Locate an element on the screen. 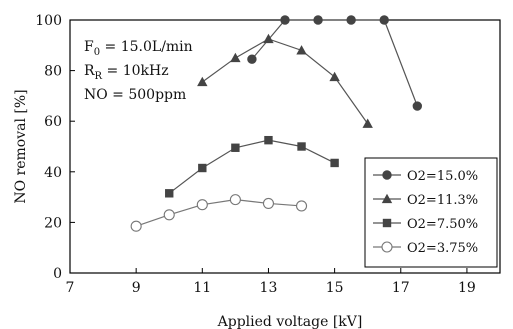 This screenshot has width=513, height=329. y-tick-label: 80 is located at coordinates (53, 72).